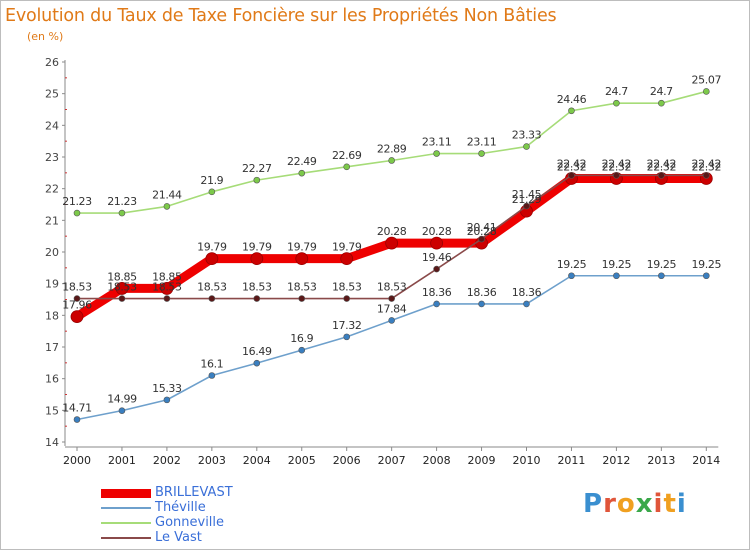  Describe the element at coordinates (482, 460) in the screenshot. I see `x-tick-label: 2009` at that location.